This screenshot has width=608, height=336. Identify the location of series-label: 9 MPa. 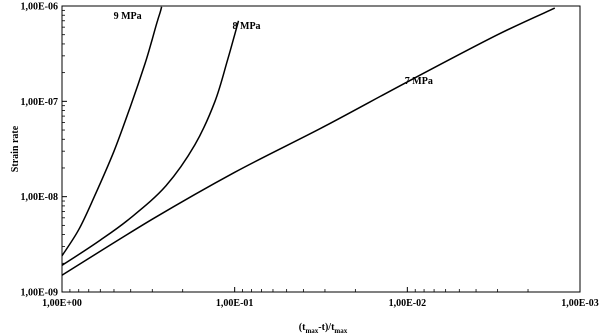
(128, 16).